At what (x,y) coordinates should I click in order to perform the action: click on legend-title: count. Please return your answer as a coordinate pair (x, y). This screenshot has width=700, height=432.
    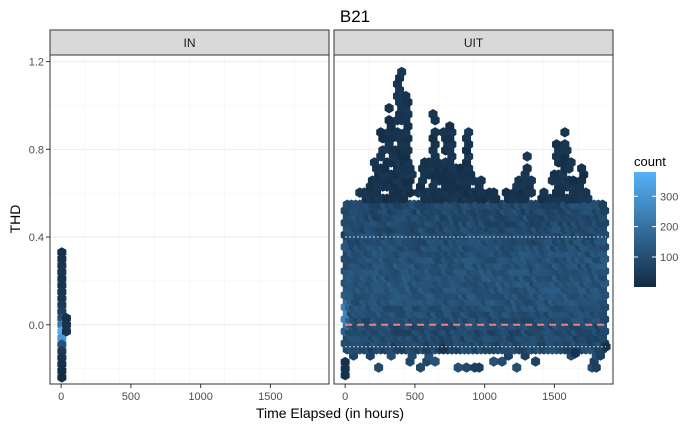
    Looking at the image, I should click on (650, 161).